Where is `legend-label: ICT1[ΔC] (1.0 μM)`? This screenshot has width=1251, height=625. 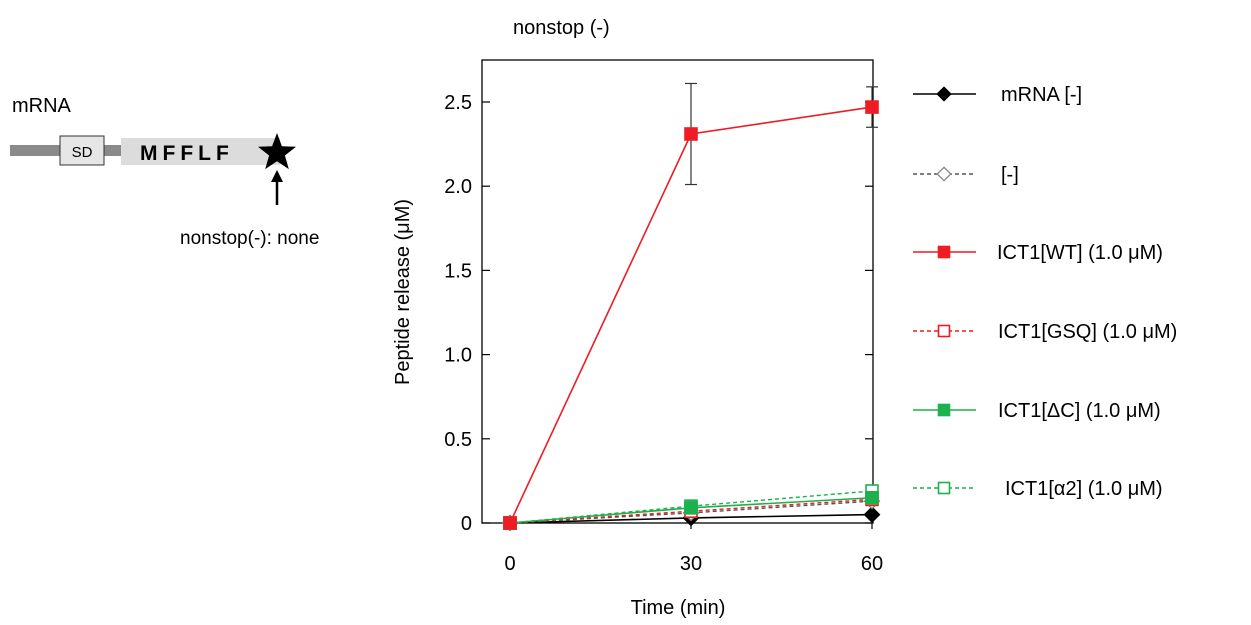
legend-label: ICT1[ΔC] (1.0 μM) is located at coordinates (1079, 411).